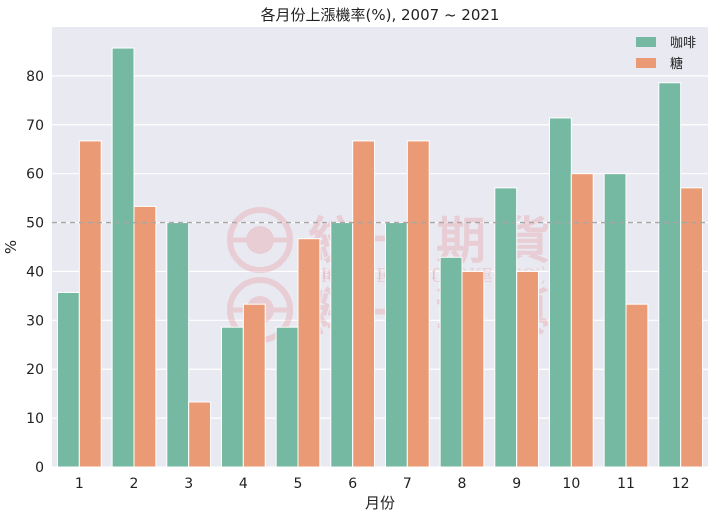 This screenshot has height=519, width=716. What do you see at coordinates (676, 64) in the screenshot?
I see `legend-label: 糖` at bounding box center [676, 64].